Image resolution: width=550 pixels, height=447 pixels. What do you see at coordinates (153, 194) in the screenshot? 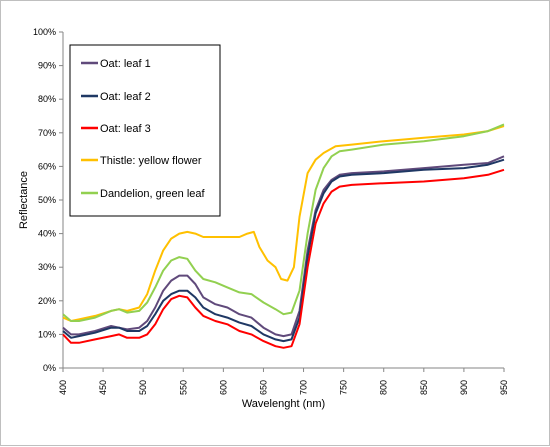
I see `legend-label: Dandelion, green leaf` at bounding box center [153, 194].